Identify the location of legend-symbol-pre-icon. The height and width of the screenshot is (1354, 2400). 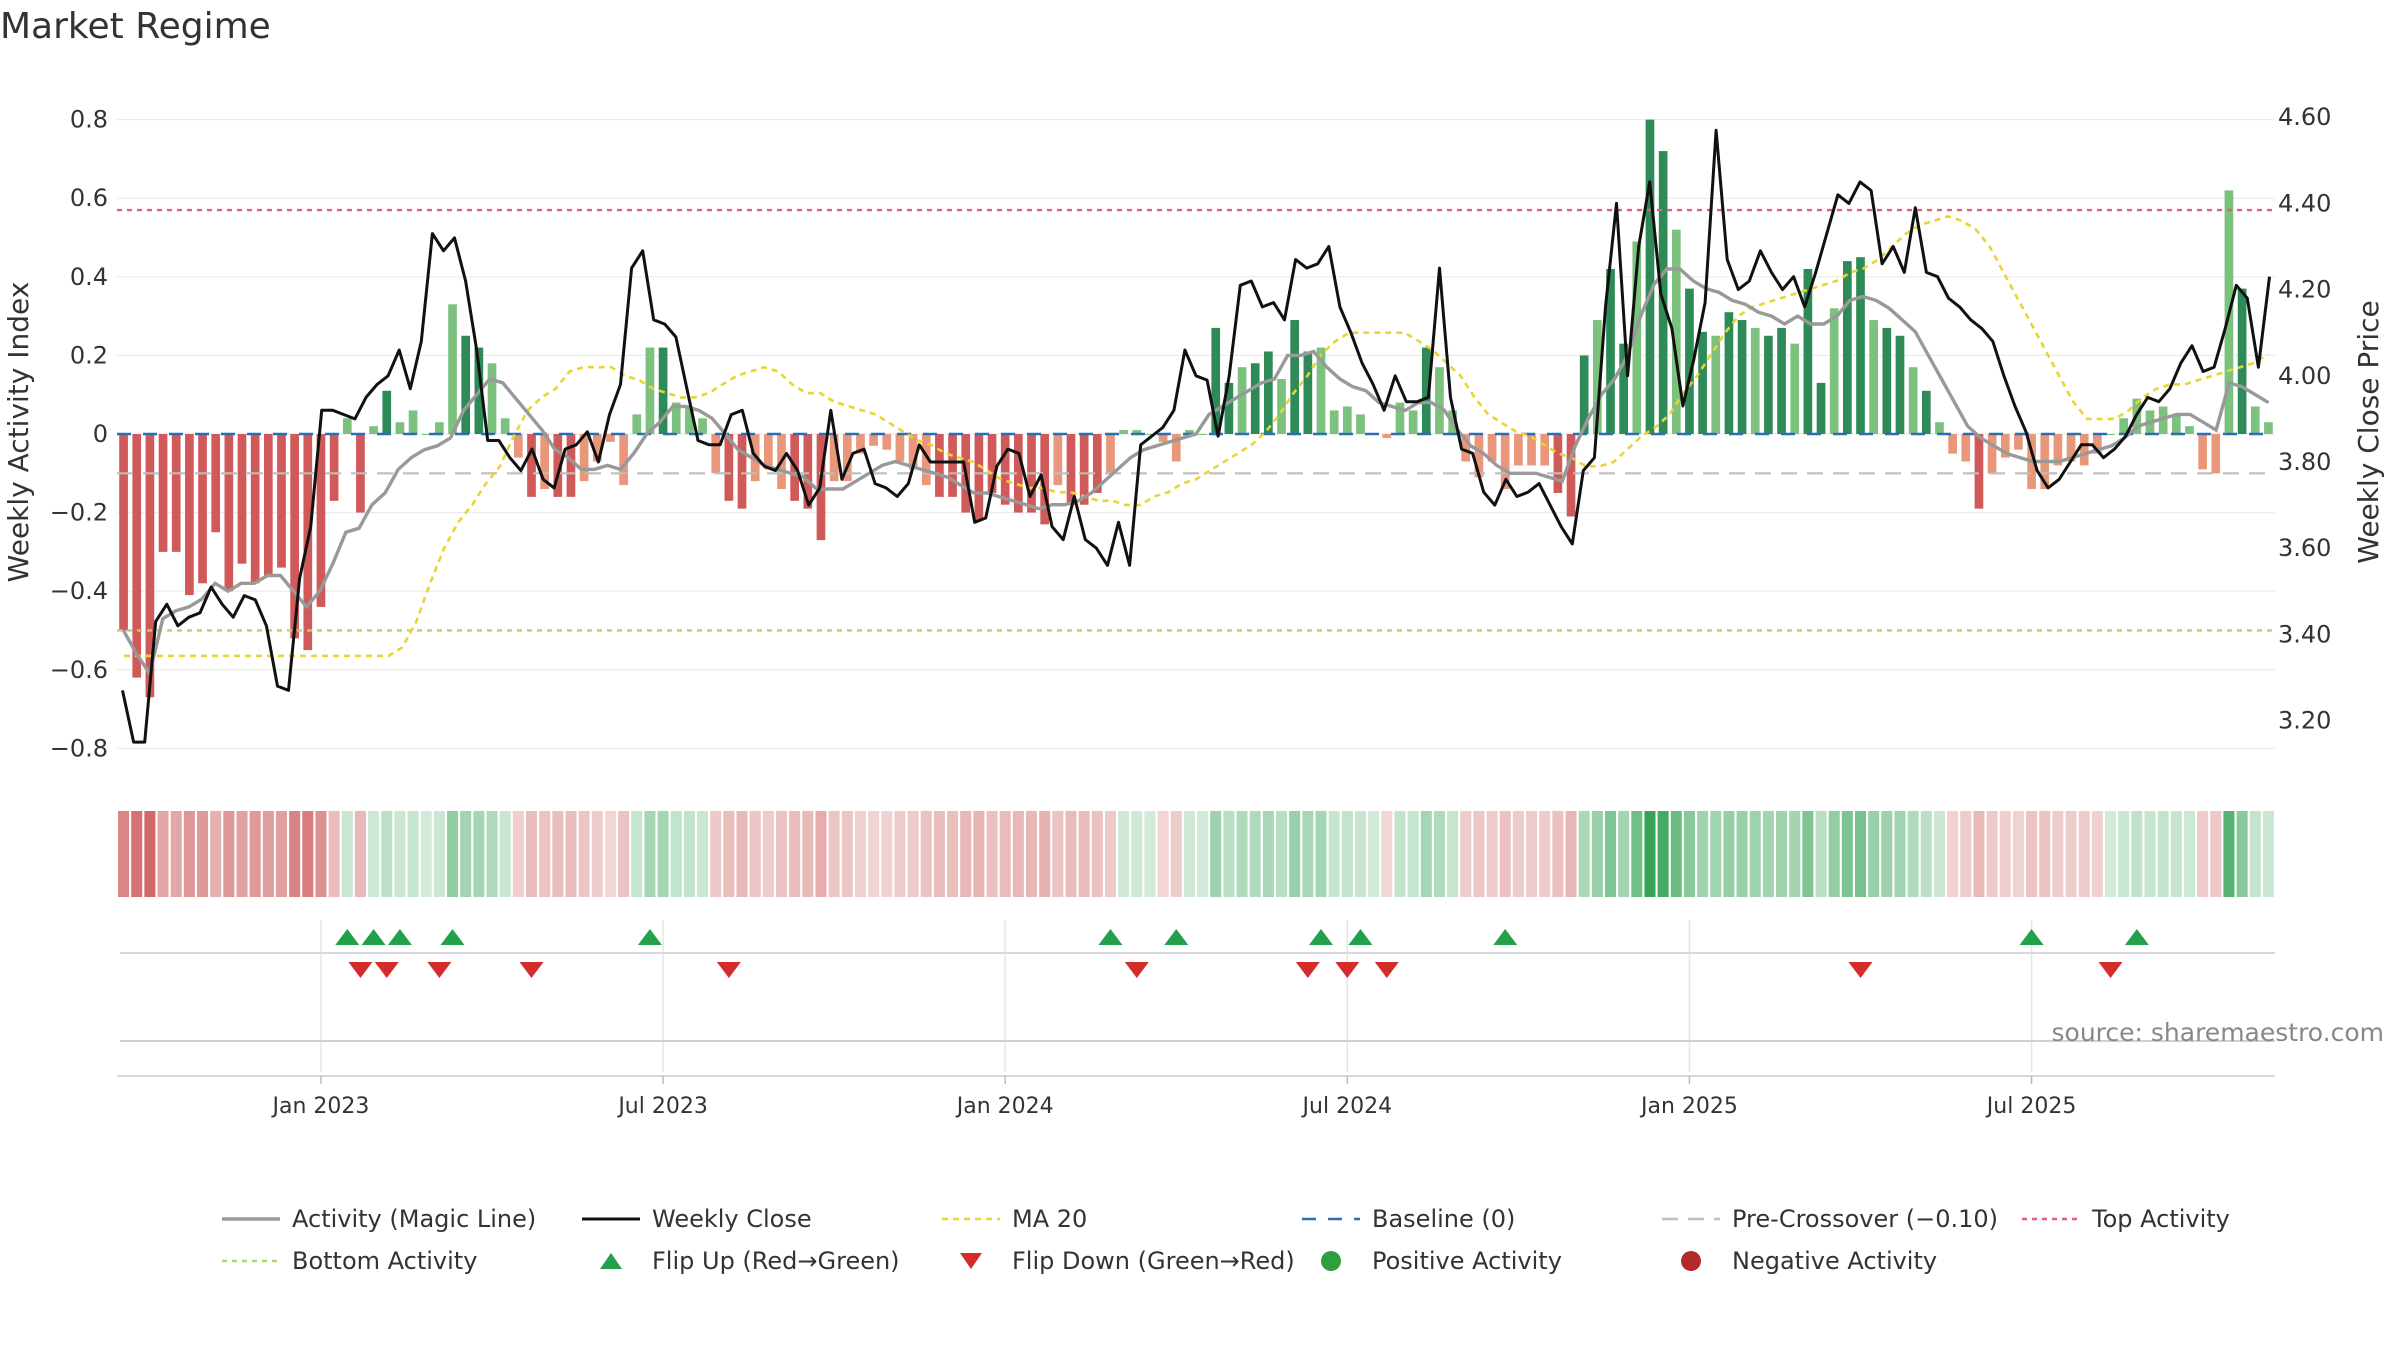
(1691, 1219).